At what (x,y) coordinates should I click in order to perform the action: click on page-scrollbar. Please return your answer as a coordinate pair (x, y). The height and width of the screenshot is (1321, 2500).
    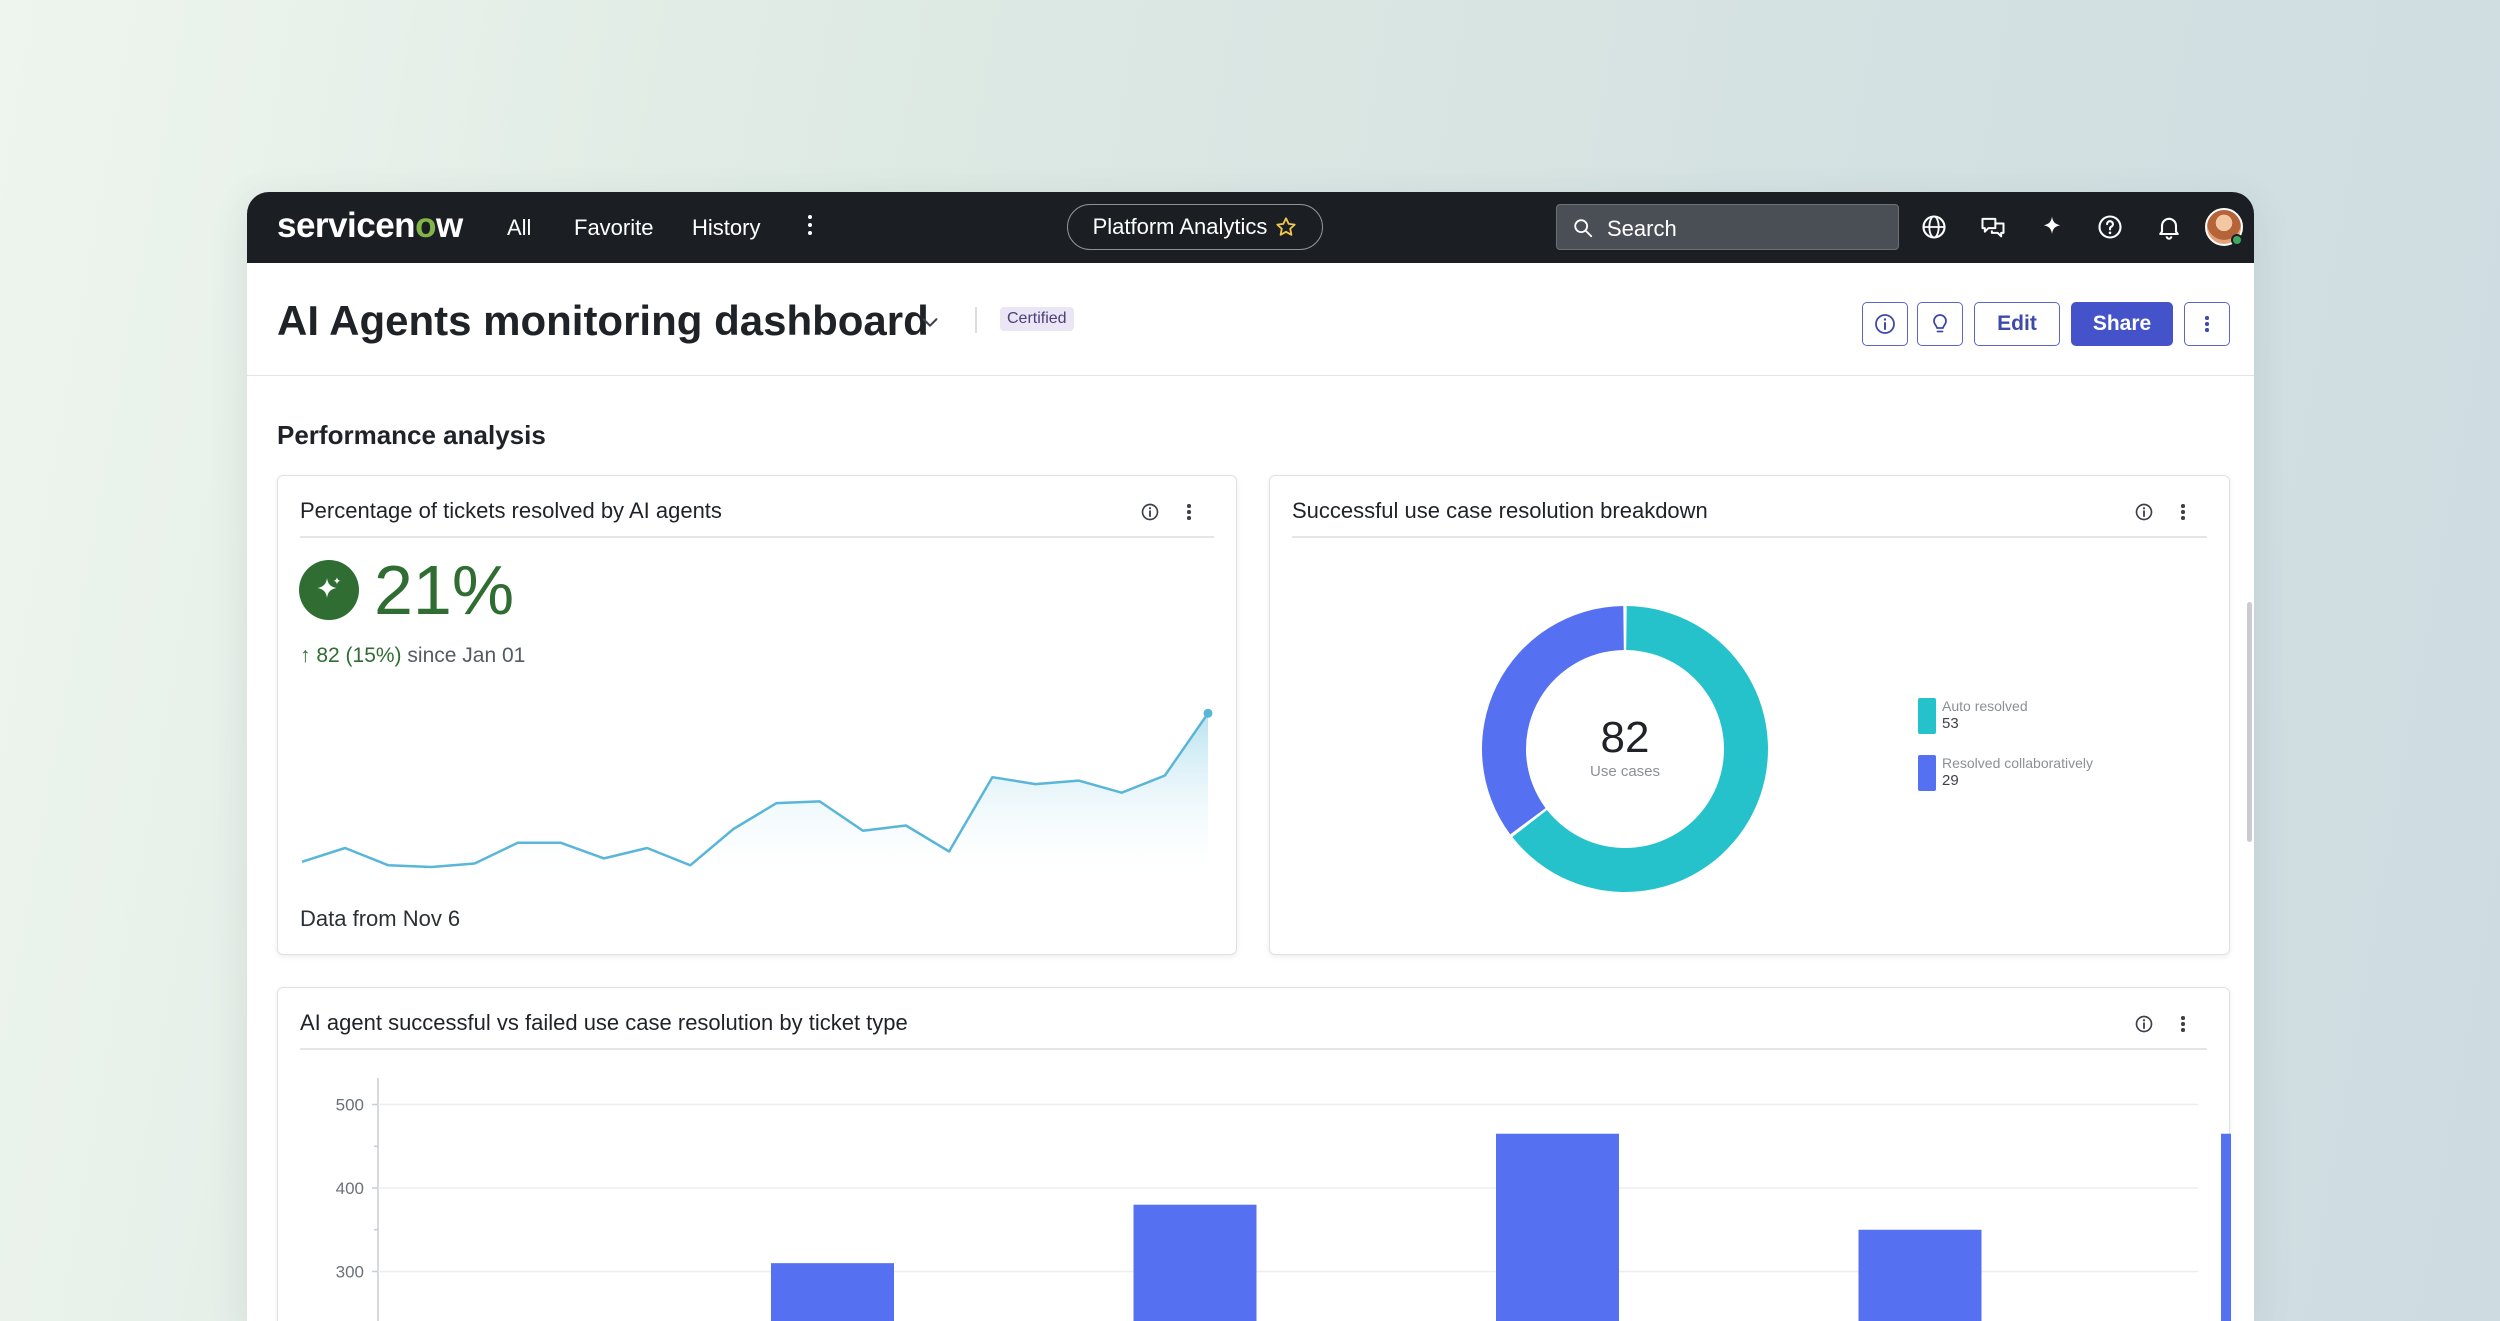
    Looking at the image, I should click on (2249, 722).